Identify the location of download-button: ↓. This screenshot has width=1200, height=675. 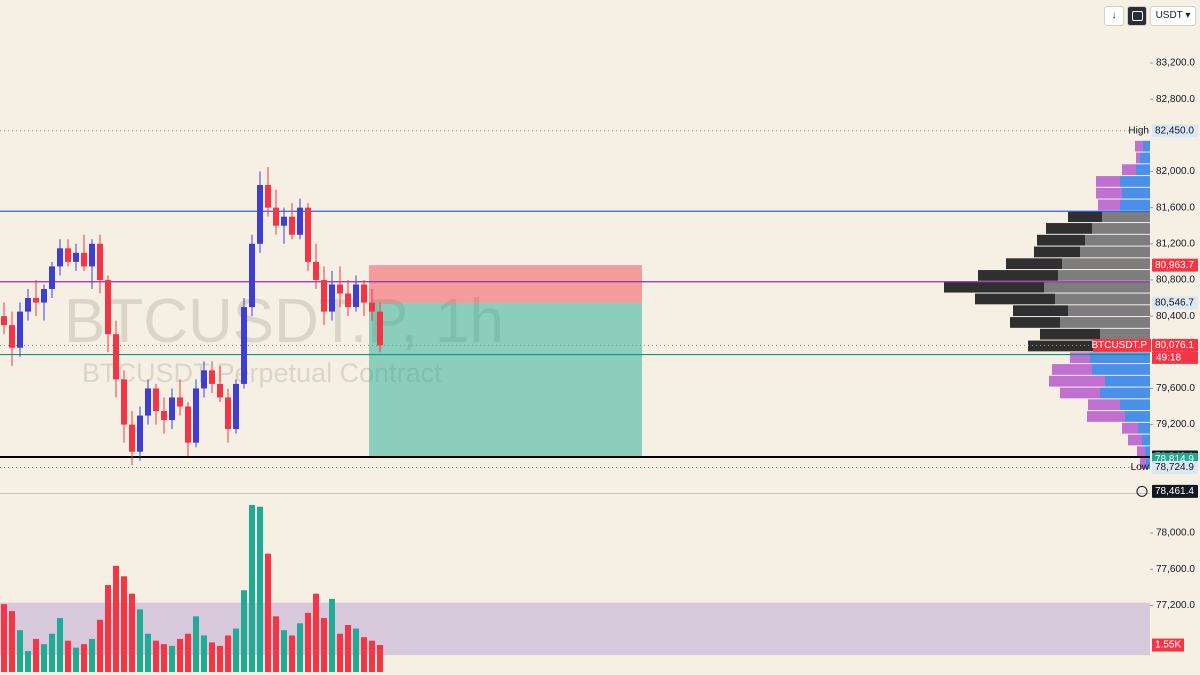
(1114, 16).